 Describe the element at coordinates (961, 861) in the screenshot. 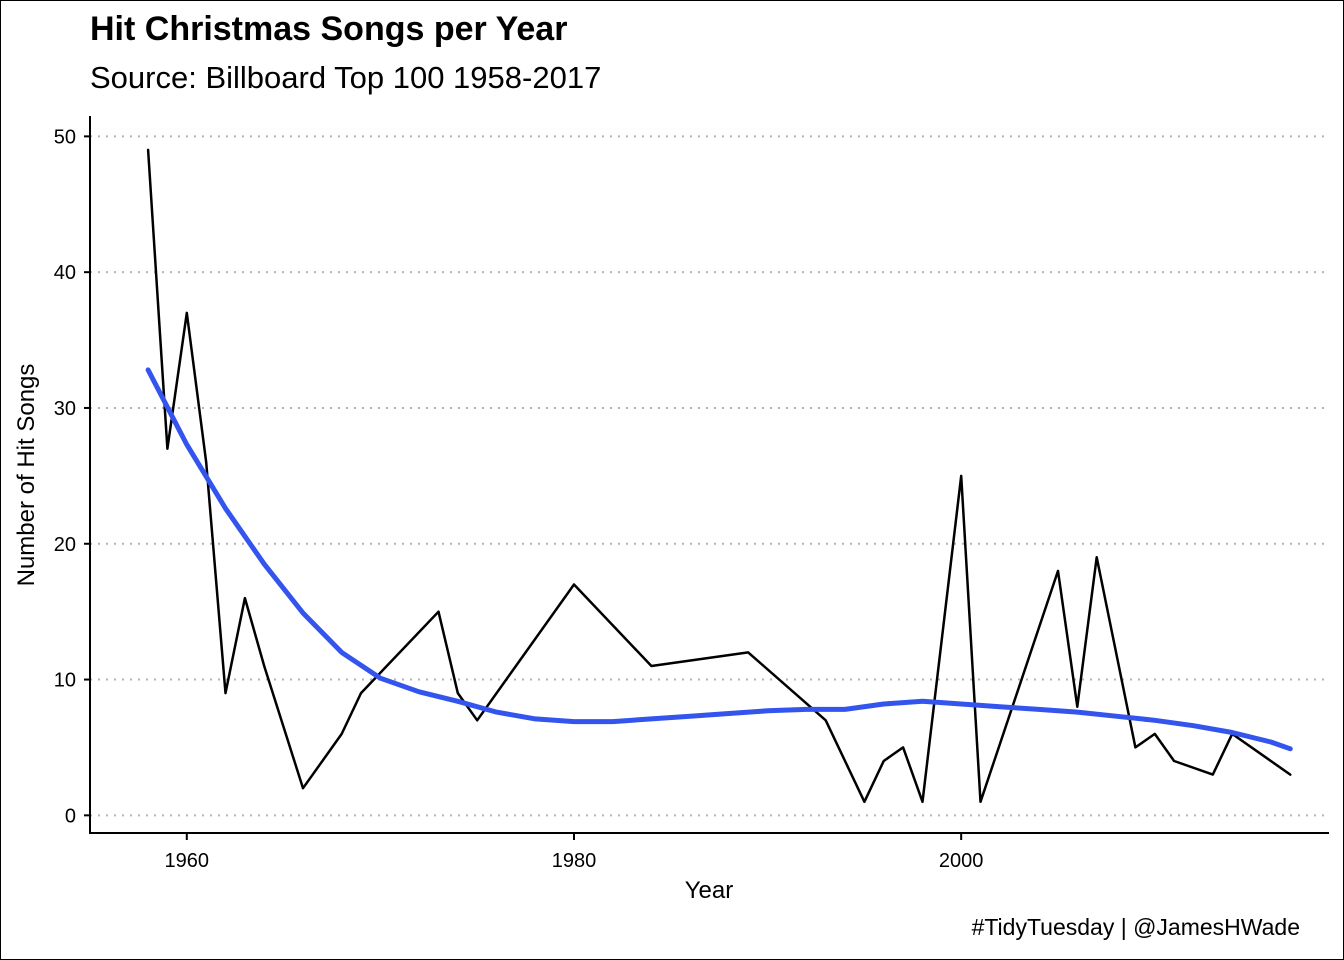

I see `x-tick-label: 2000` at that location.